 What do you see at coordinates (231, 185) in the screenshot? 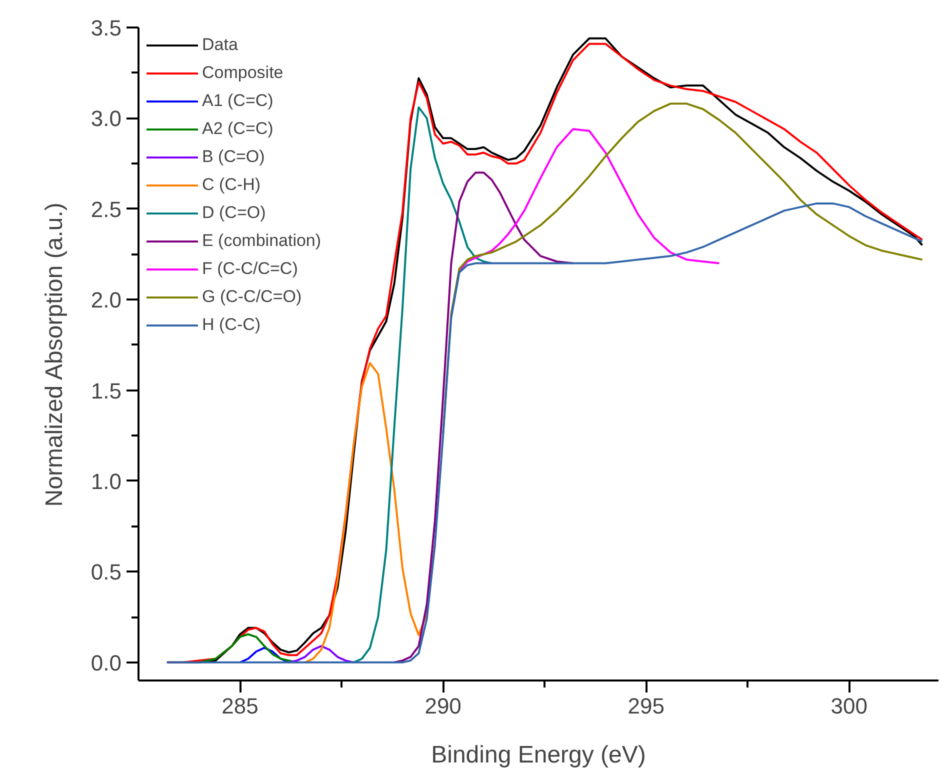
I see `legend-label: C (C-H)` at bounding box center [231, 185].